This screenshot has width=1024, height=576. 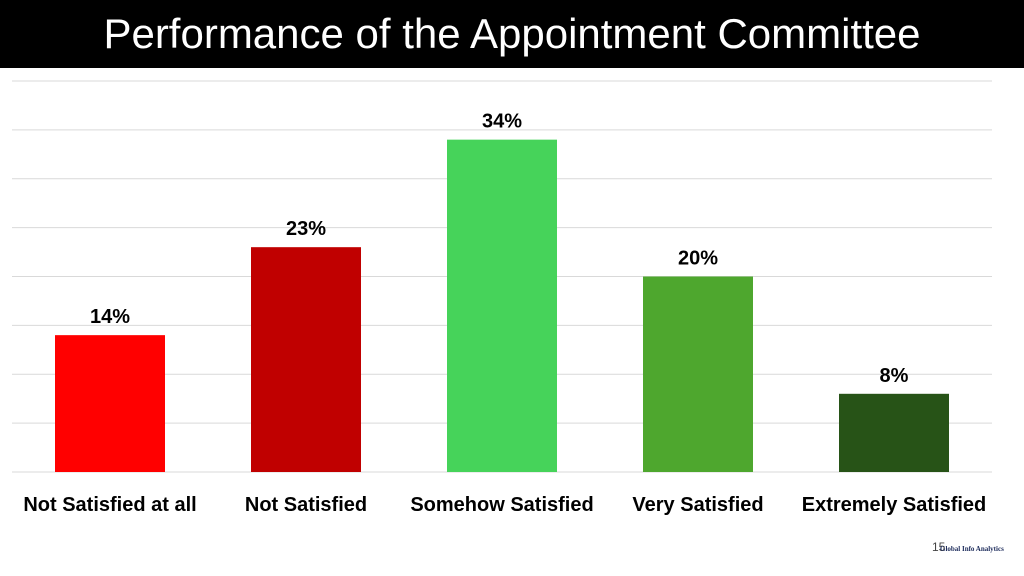 I want to click on title-banner, so click(x=512, y=34).